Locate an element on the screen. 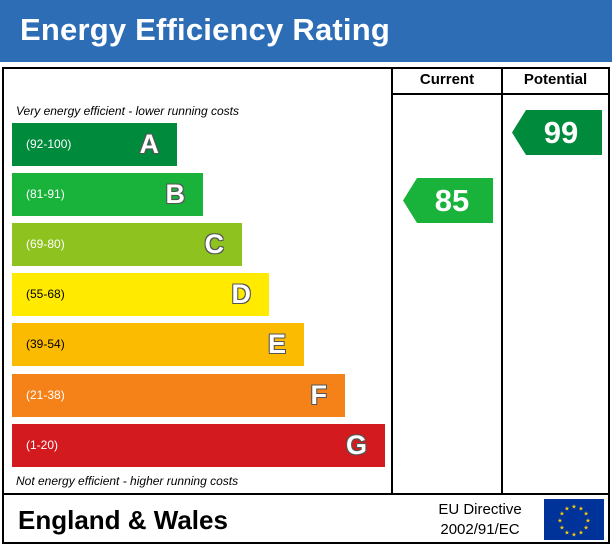 Image resolution: width=612 pixels, height=546 pixels. band-b: (81-91) B is located at coordinates (107, 194).